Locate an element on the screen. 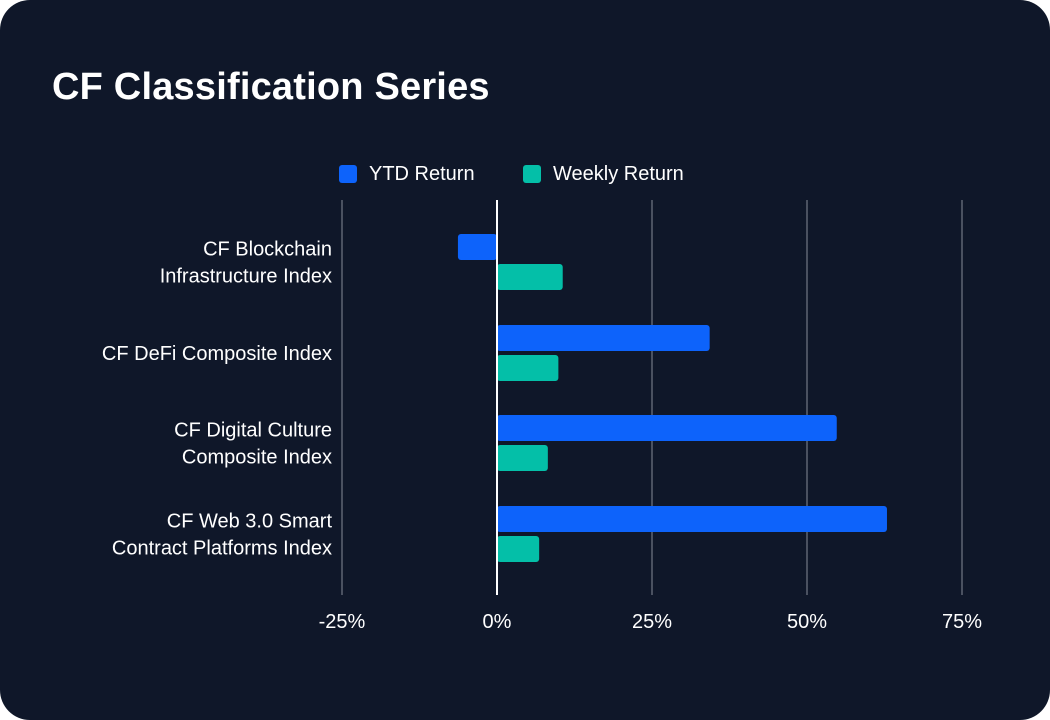 This screenshot has height=720, width=1050. category-label-2-line-0: CF Digital Culture is located at coordinates (253, 431).